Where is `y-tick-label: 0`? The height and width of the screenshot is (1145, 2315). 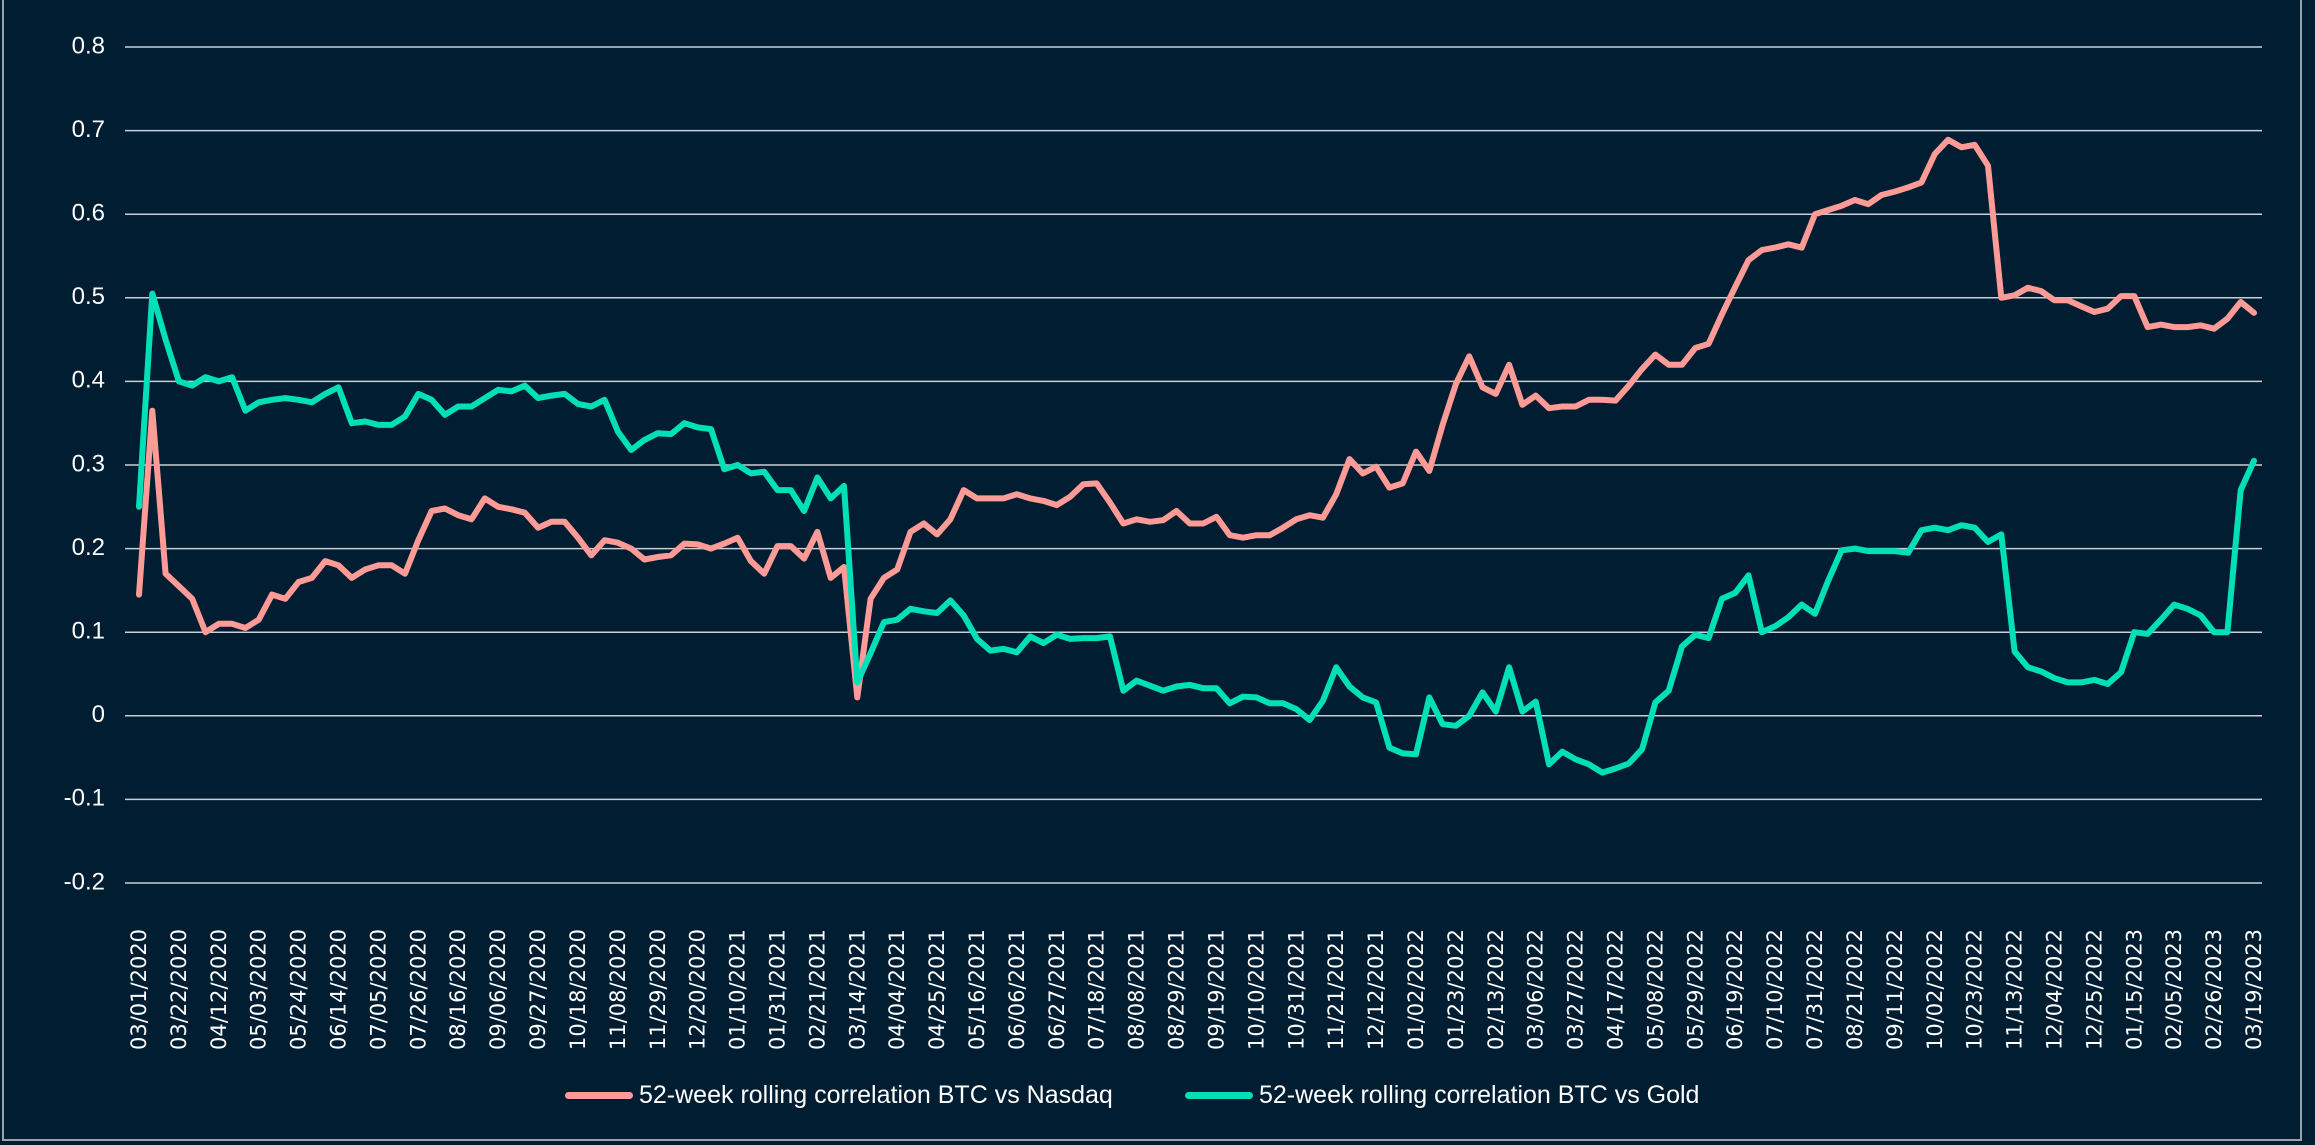
y-tick-label: 0 is located at coordinates (98, 714).